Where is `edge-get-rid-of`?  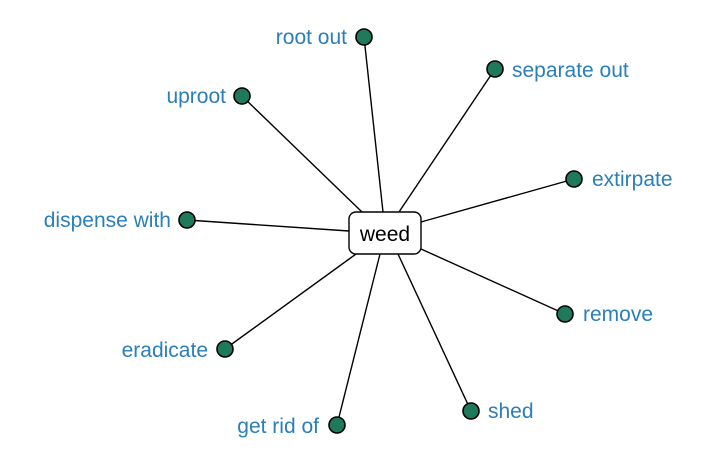 edge-get-rid-of is located at coordinates (358, 339).